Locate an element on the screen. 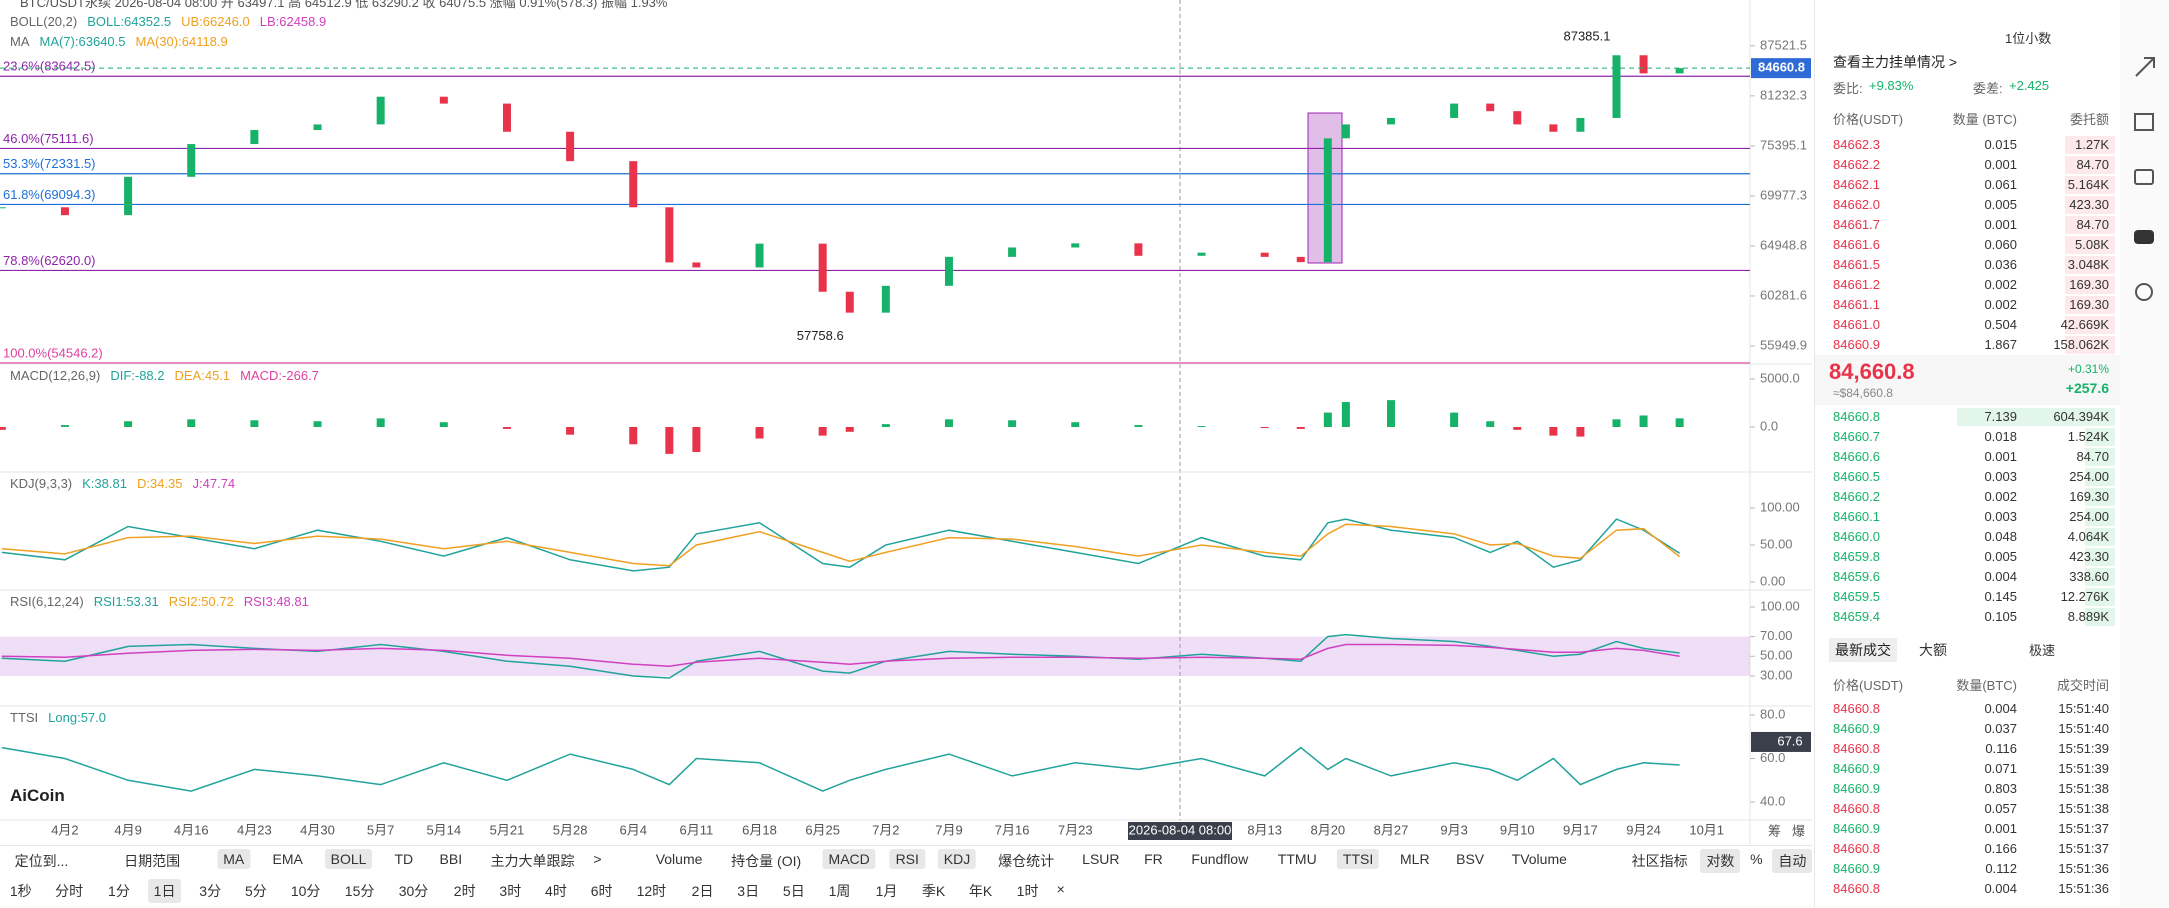  toolbar-button: BSV is located at coordinates (1470, 859).